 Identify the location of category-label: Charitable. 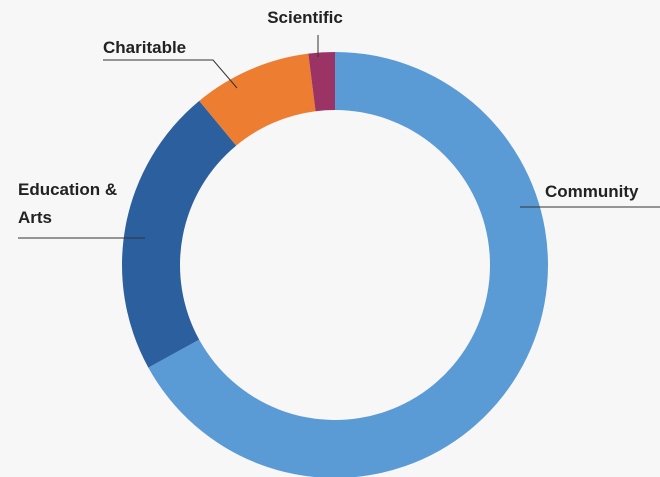
(145, 47).